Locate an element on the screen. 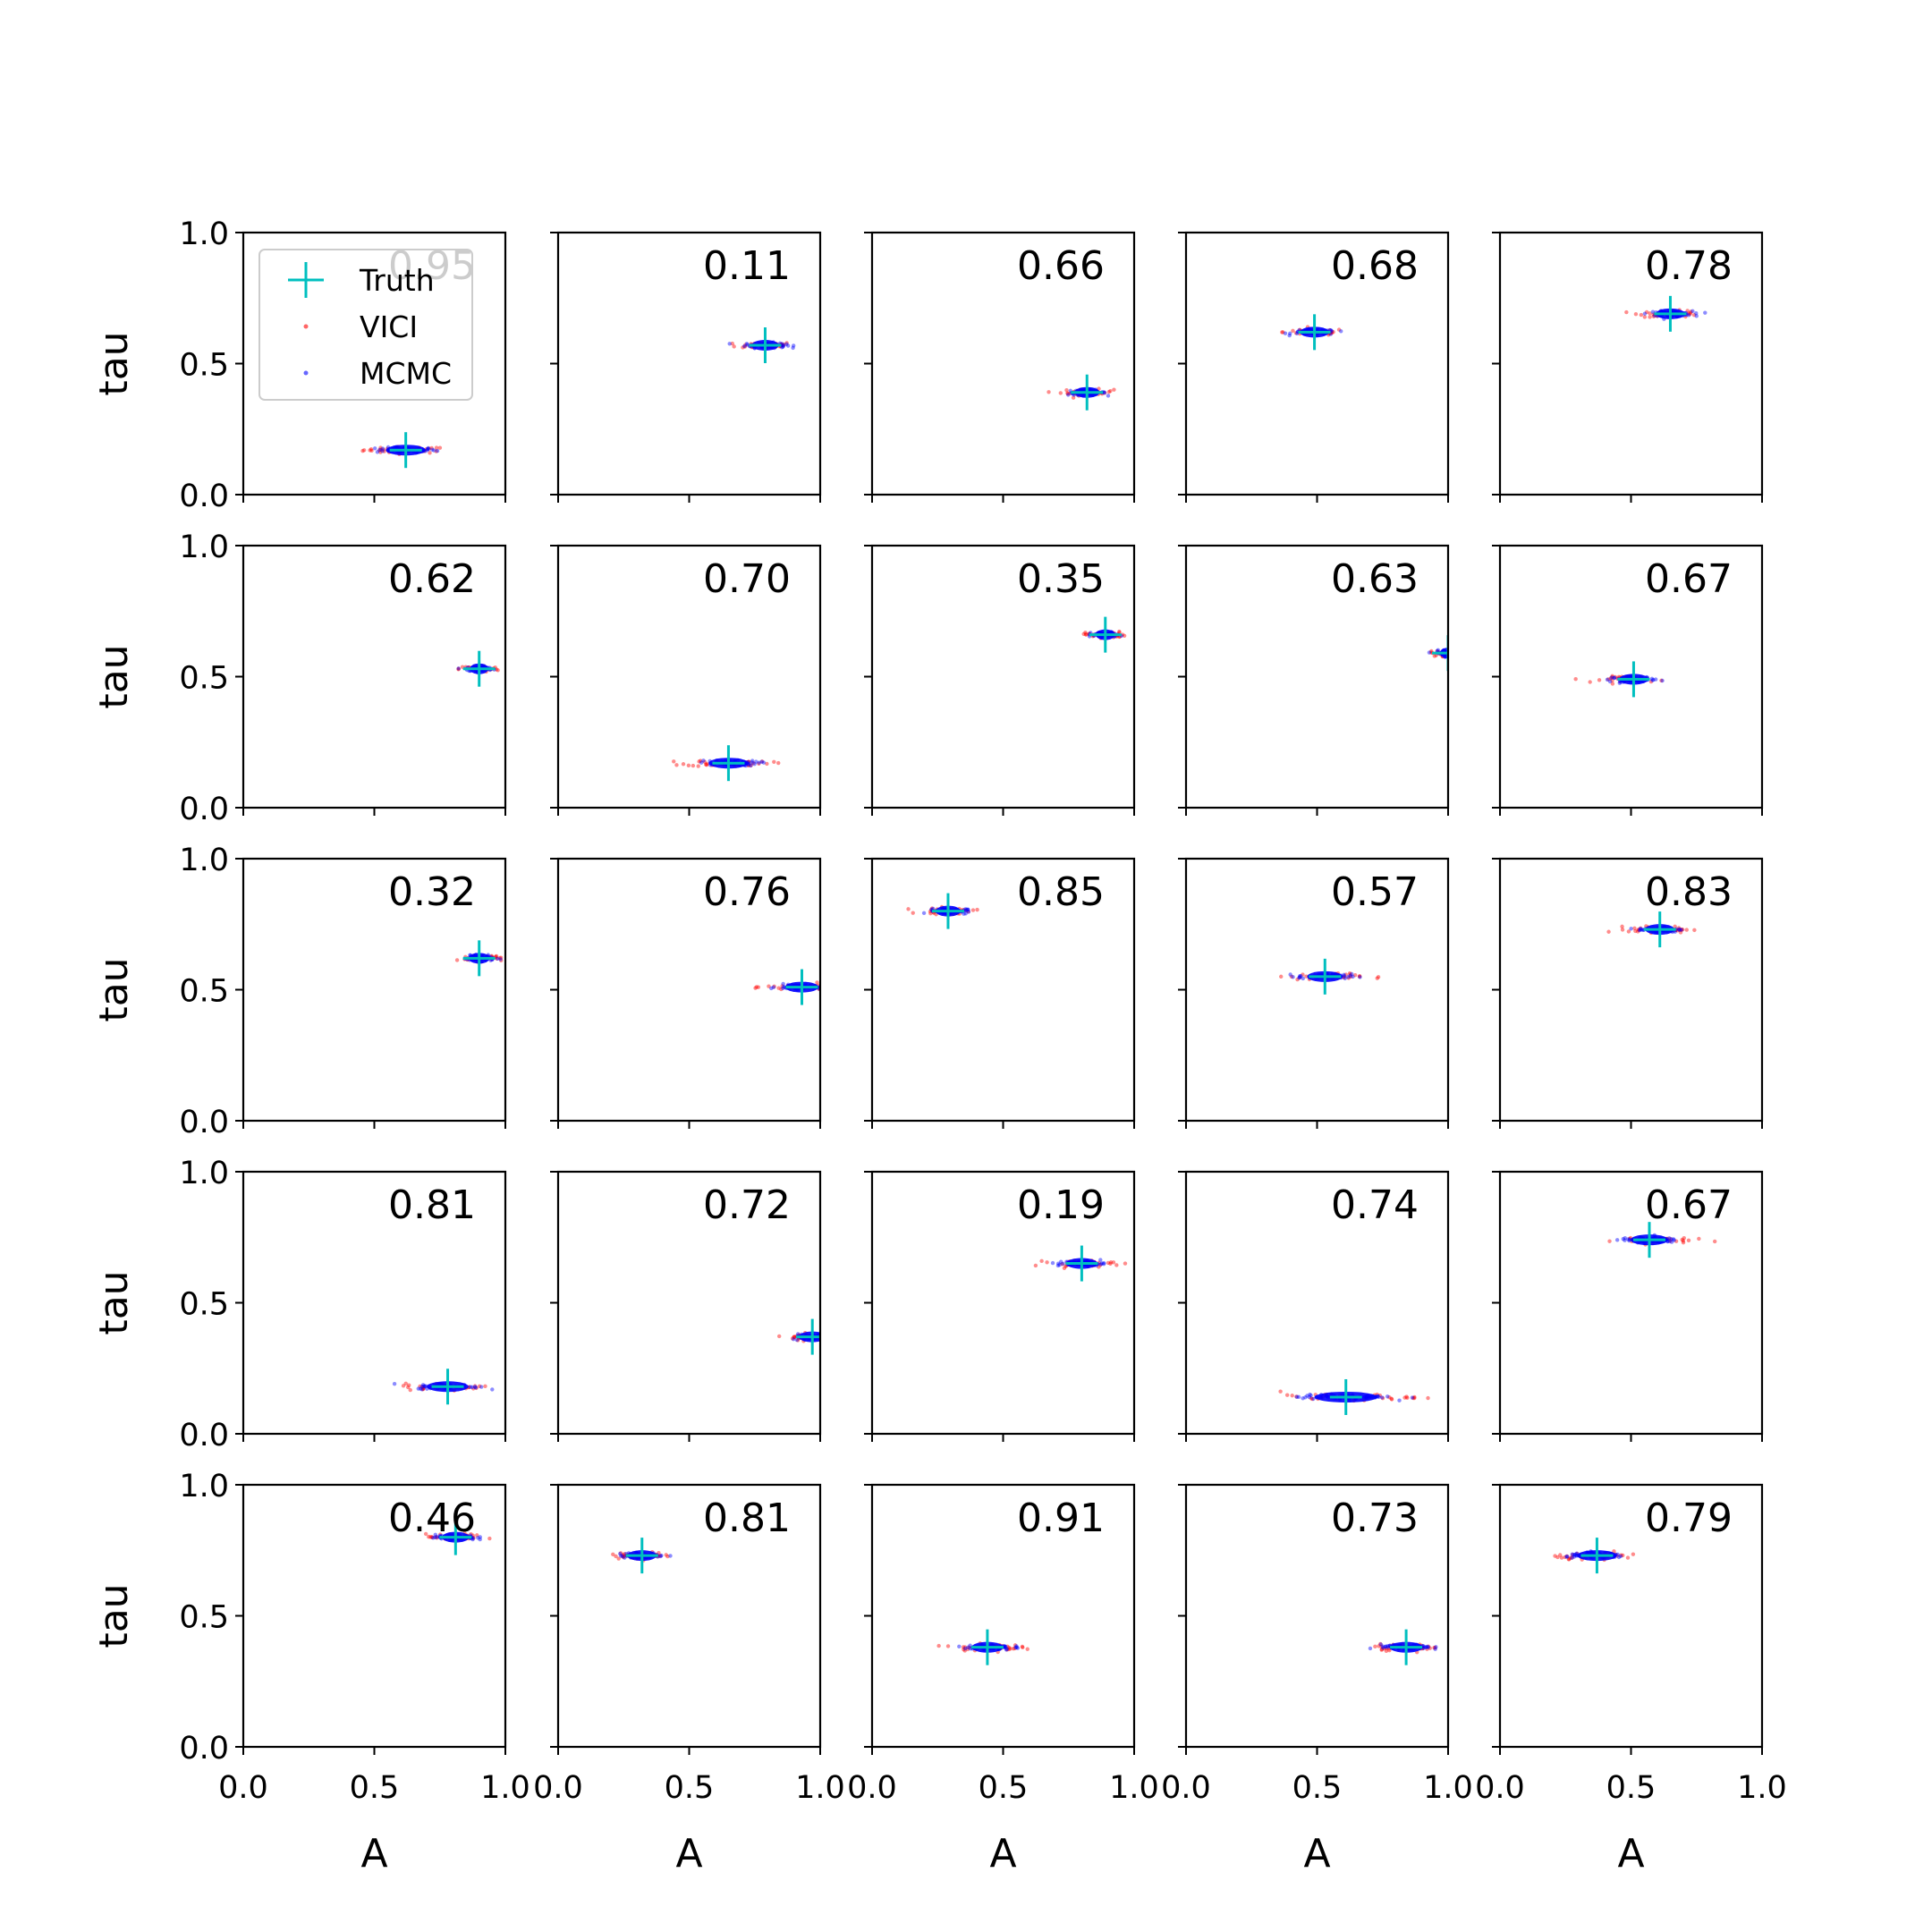 The image size is (1932, 1932). x-tick-label: 0.5 is located at coordinates (690, 1788).